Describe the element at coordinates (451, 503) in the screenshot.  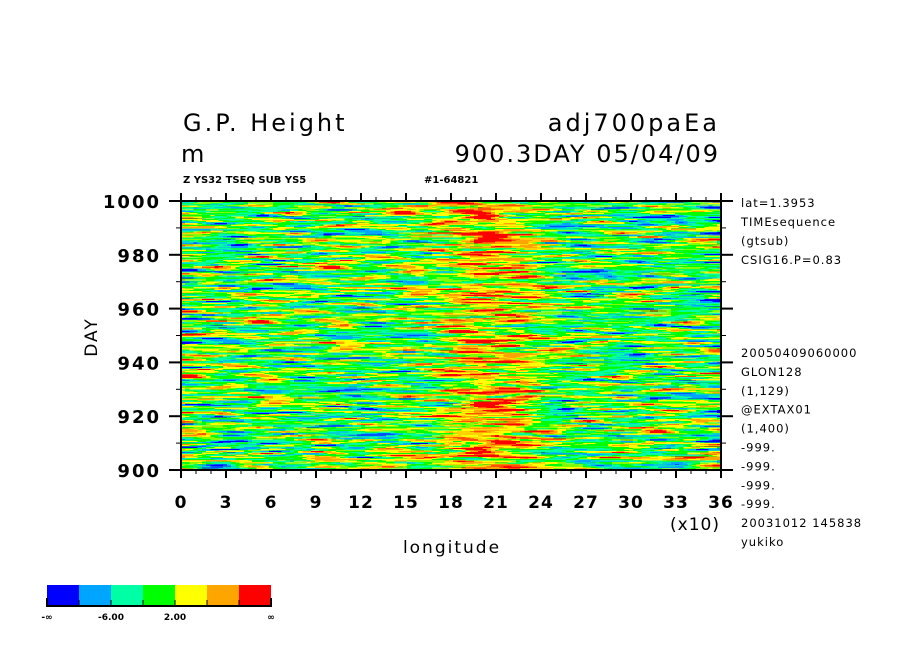
I see `x-tick-label: 18` at that location.